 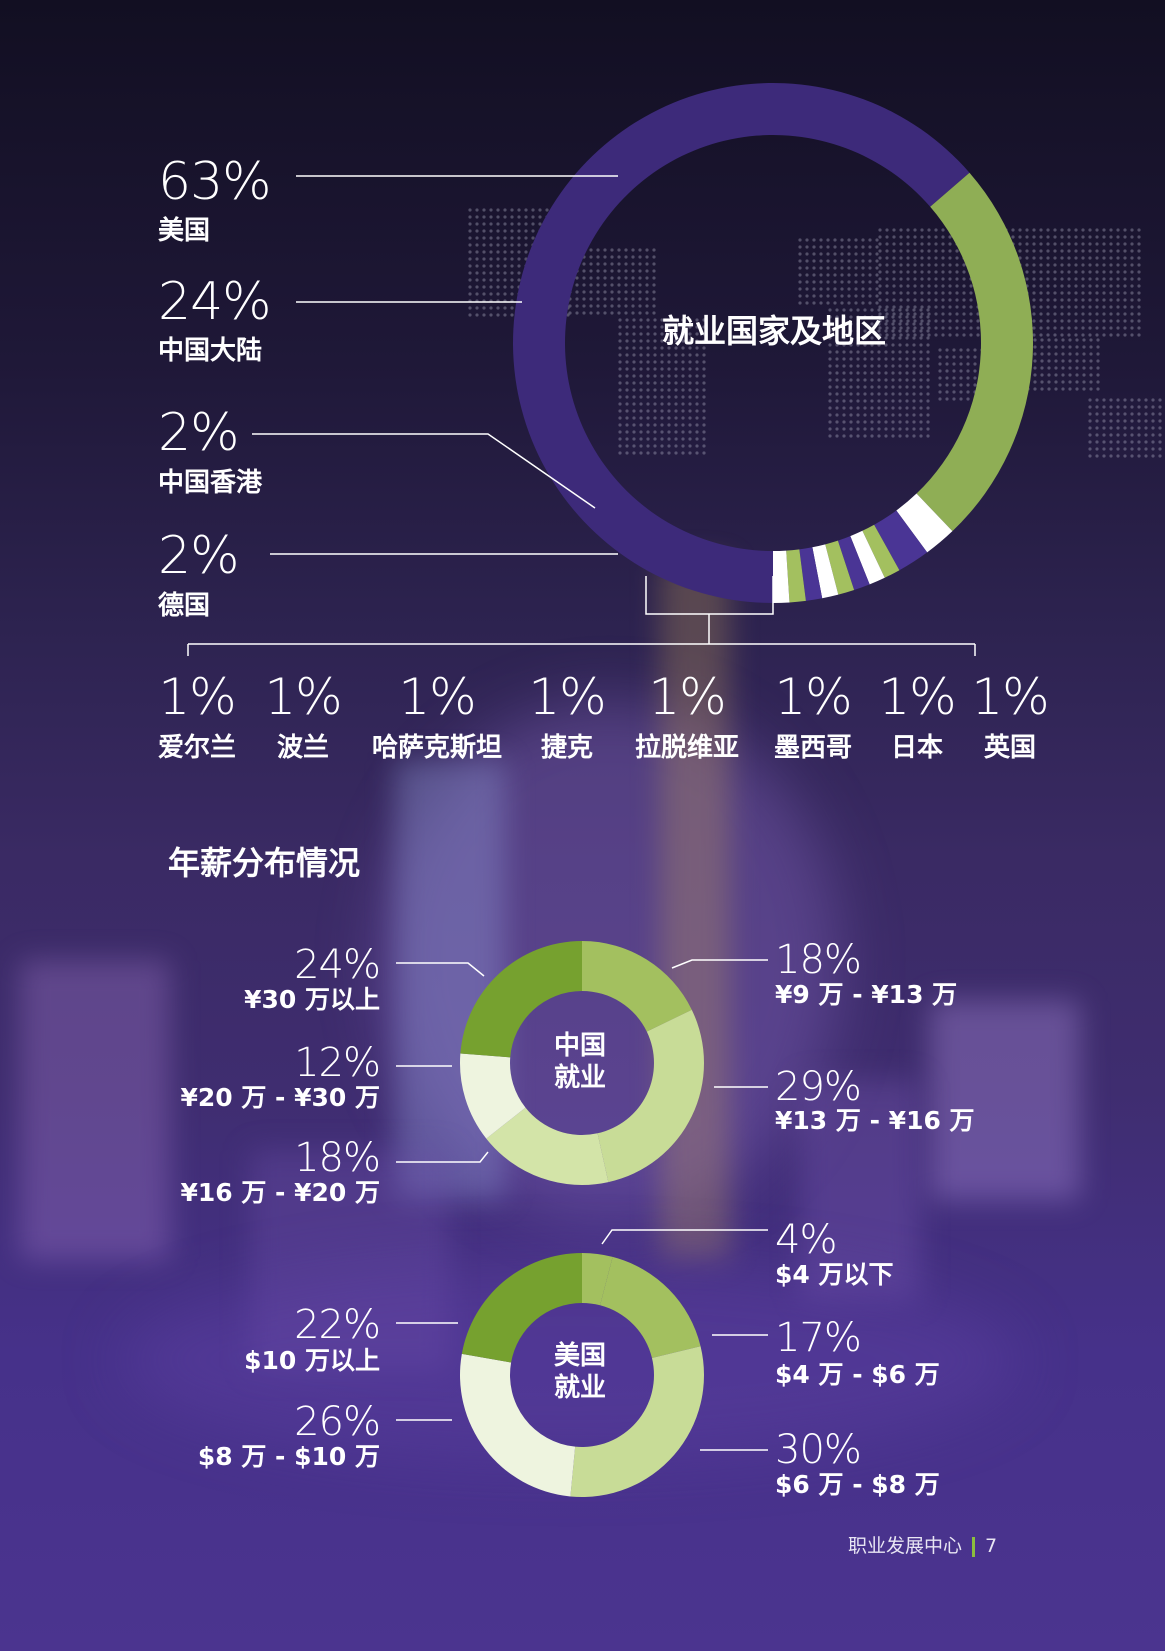 I want to click on china-label-9-13: ¥9 万 - ¥13 万, so click(x=866, y=994).